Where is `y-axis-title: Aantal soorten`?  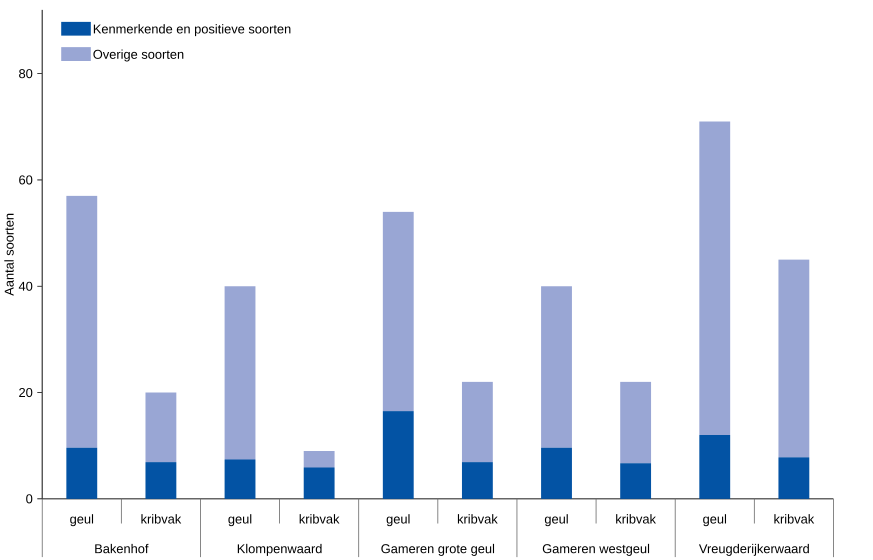
y-axis-title: Aantal soorten is located at coordinates (9, 255).